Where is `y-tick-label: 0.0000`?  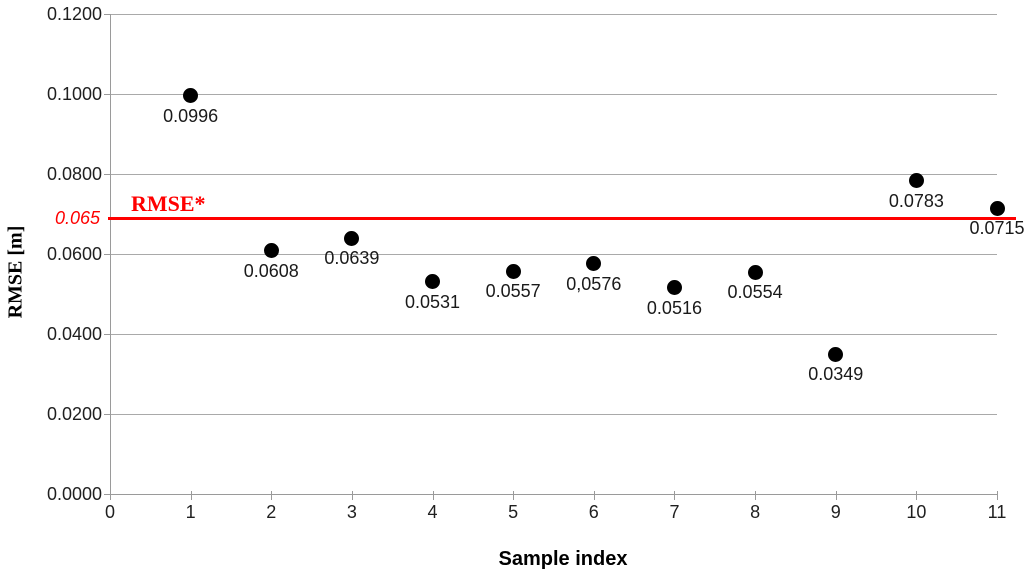 y-tick-label: 0.0000 is located at coordinates (74, 494).